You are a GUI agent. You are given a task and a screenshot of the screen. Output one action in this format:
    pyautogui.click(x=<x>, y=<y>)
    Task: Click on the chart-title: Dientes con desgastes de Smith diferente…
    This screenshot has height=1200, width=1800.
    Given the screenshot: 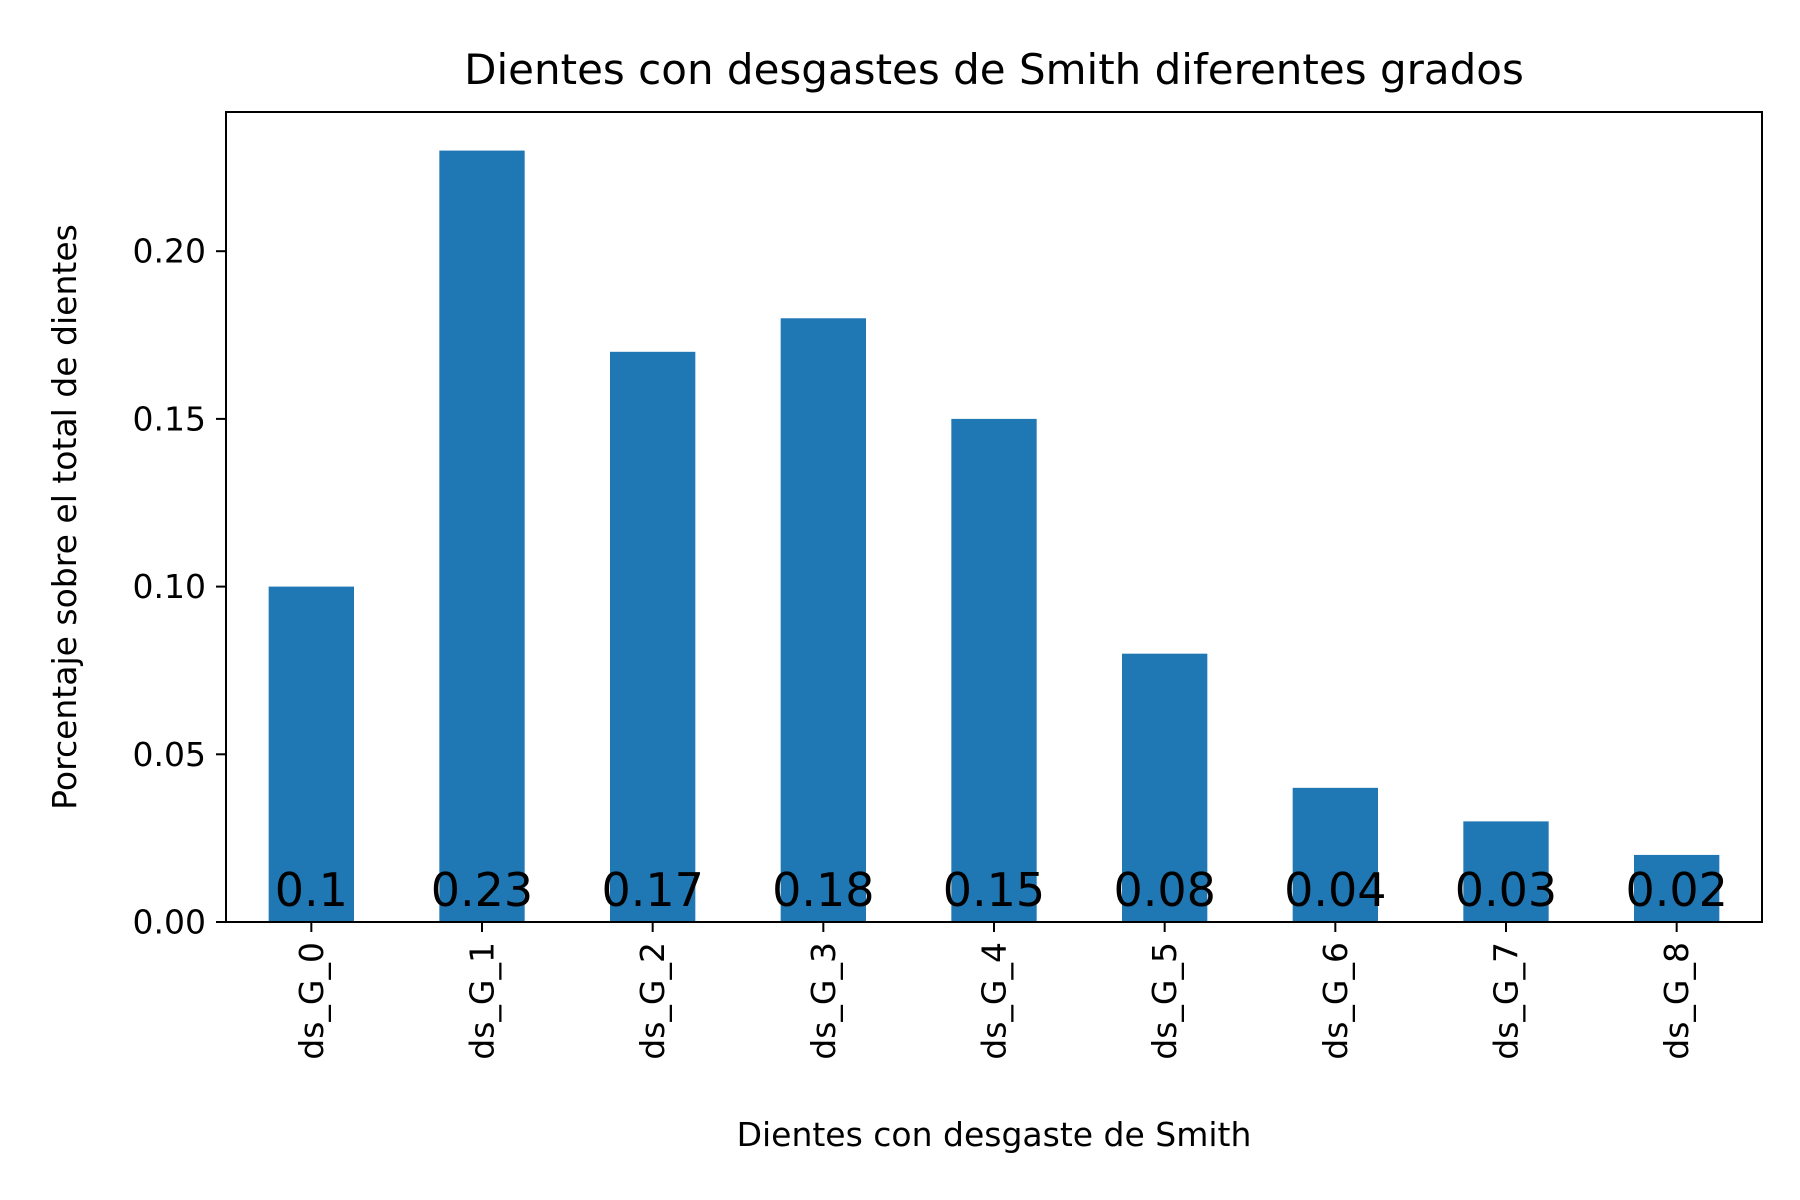 What is the action you would take?
    pyautogui.click(x=994, y=69)
    